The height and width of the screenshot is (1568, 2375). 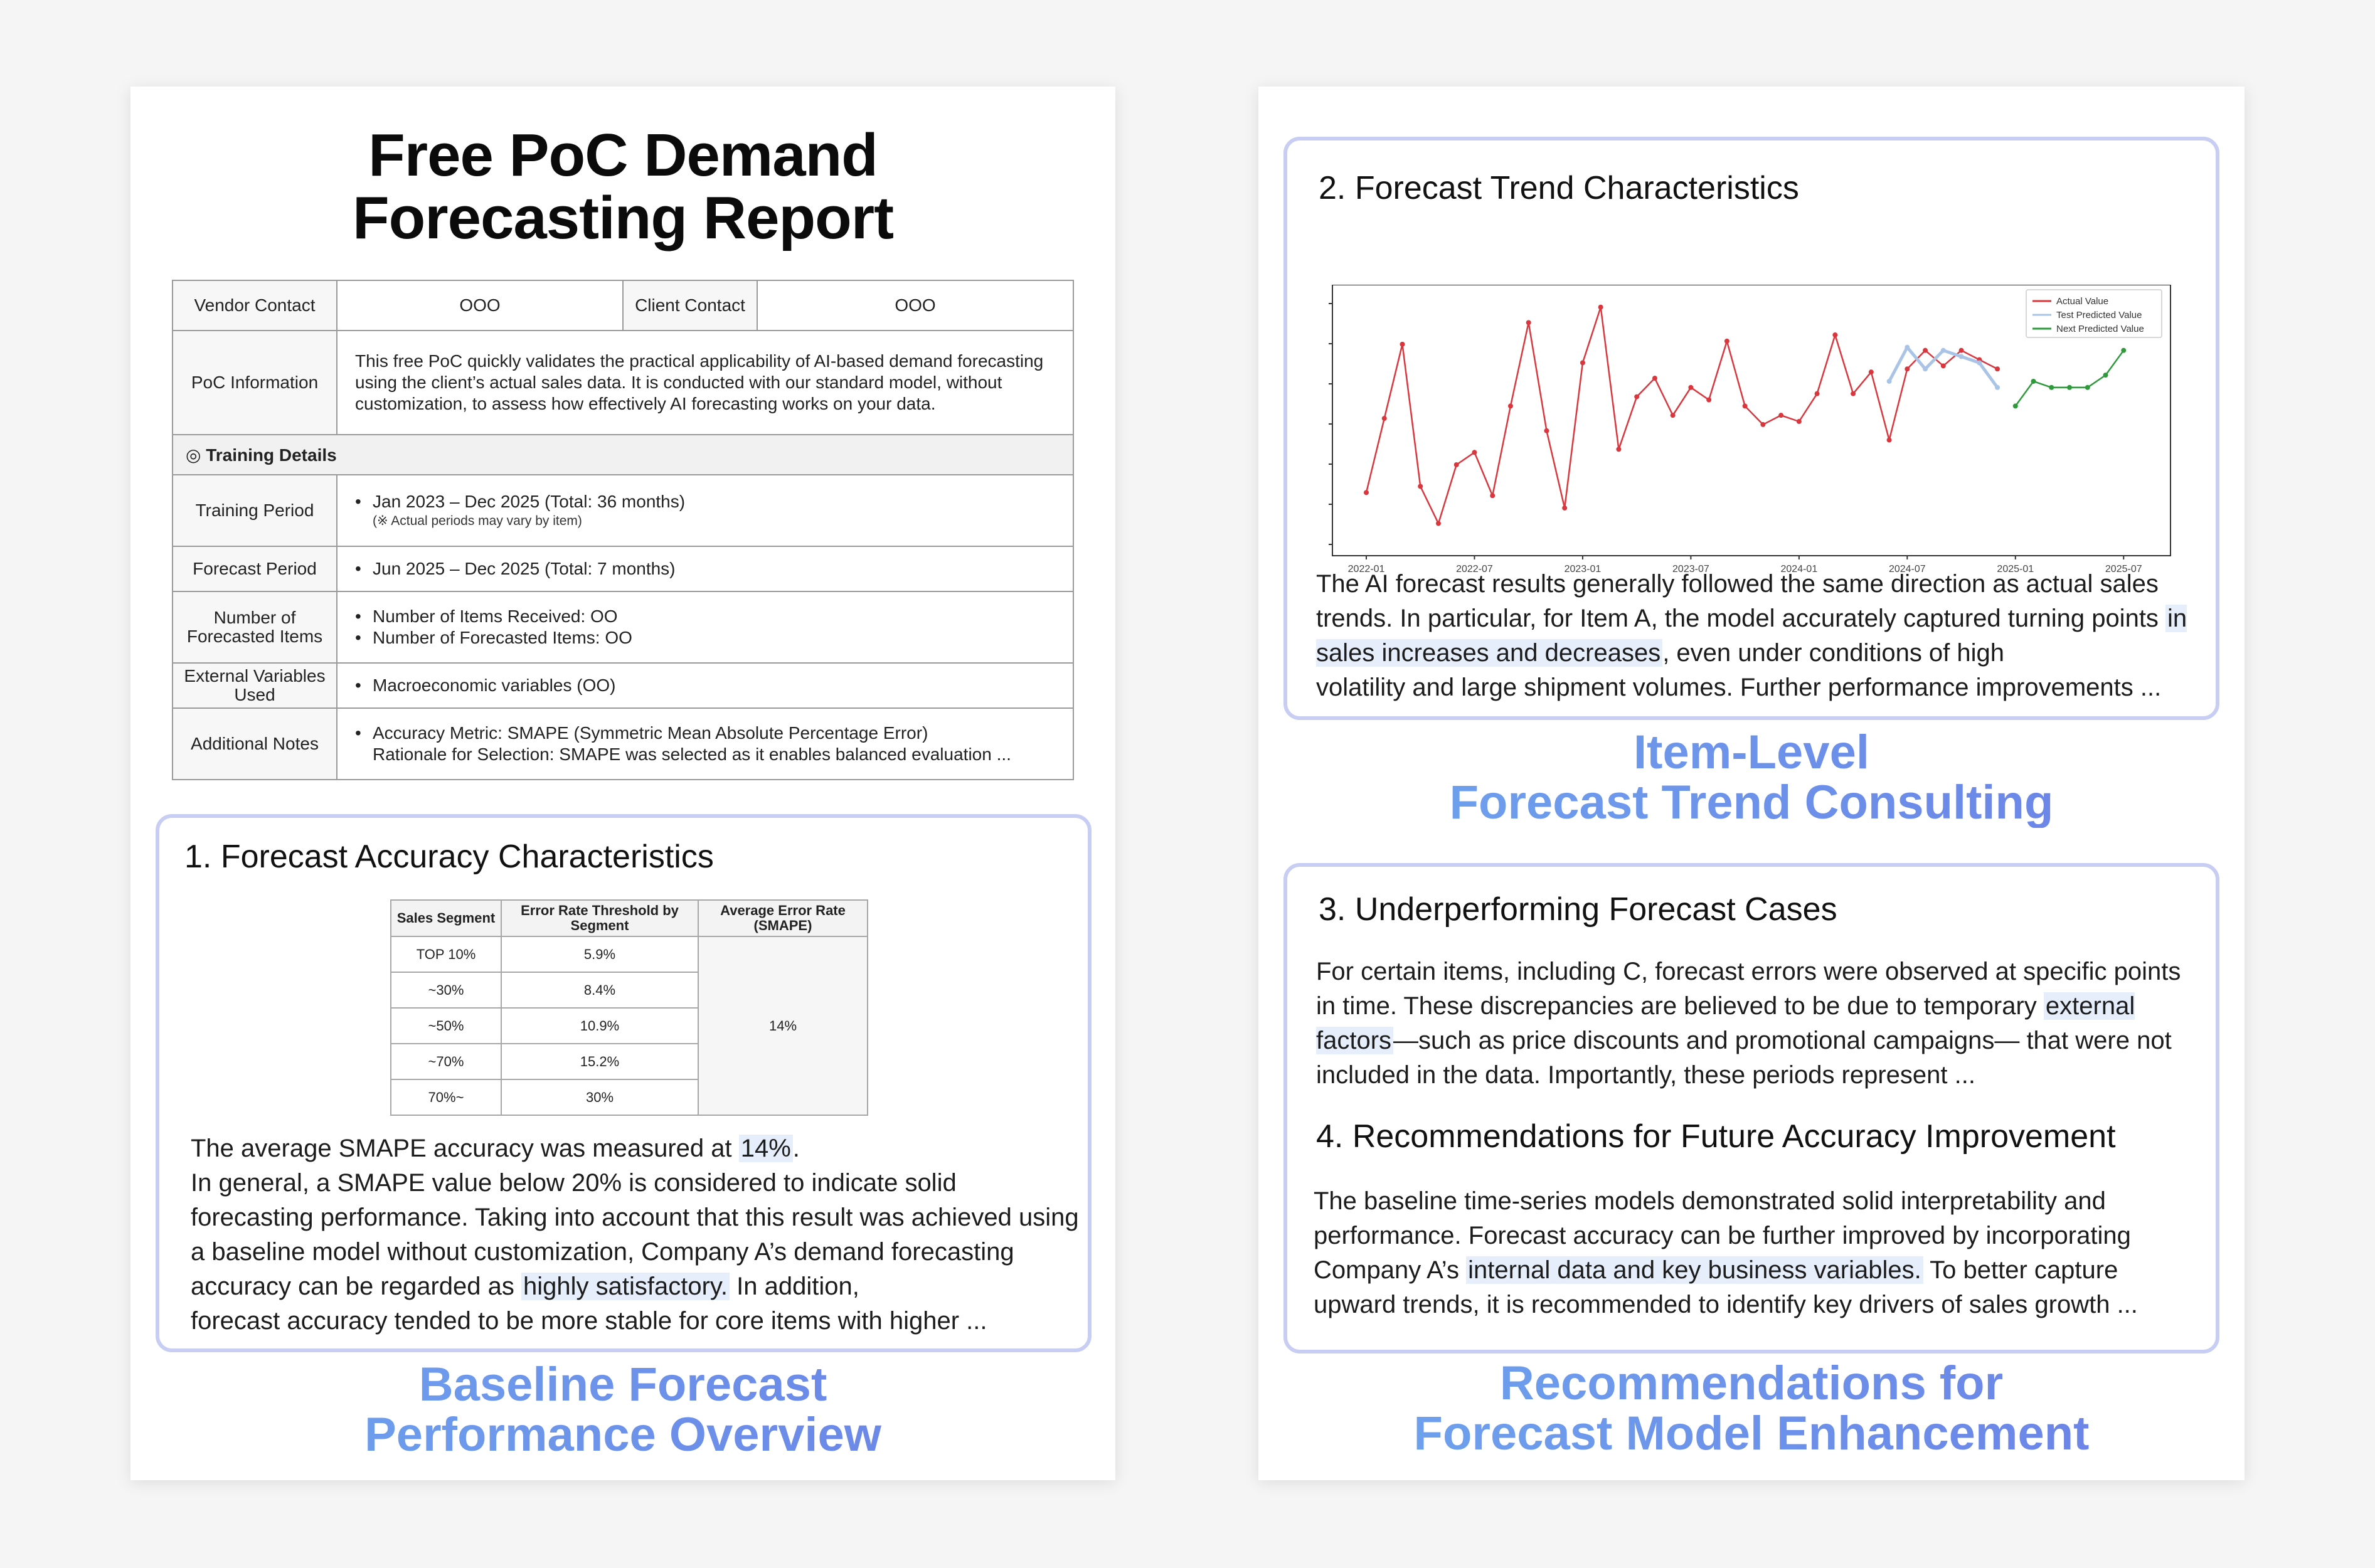 What do you see at coordinates (1690, 569) in the screenshot?
I see `x-tick-label: 2023-07` at bounding box center [1690, 569].